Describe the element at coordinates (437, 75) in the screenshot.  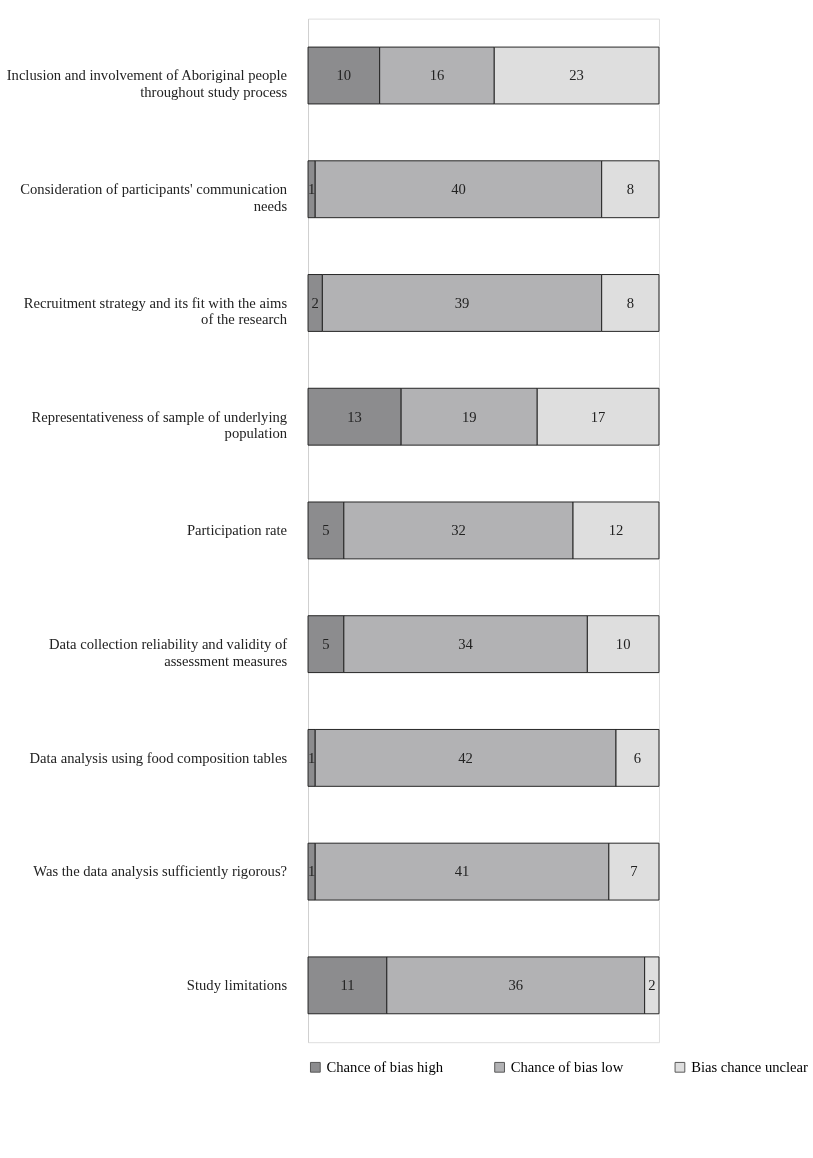
I see `data-label: 16` at that location.